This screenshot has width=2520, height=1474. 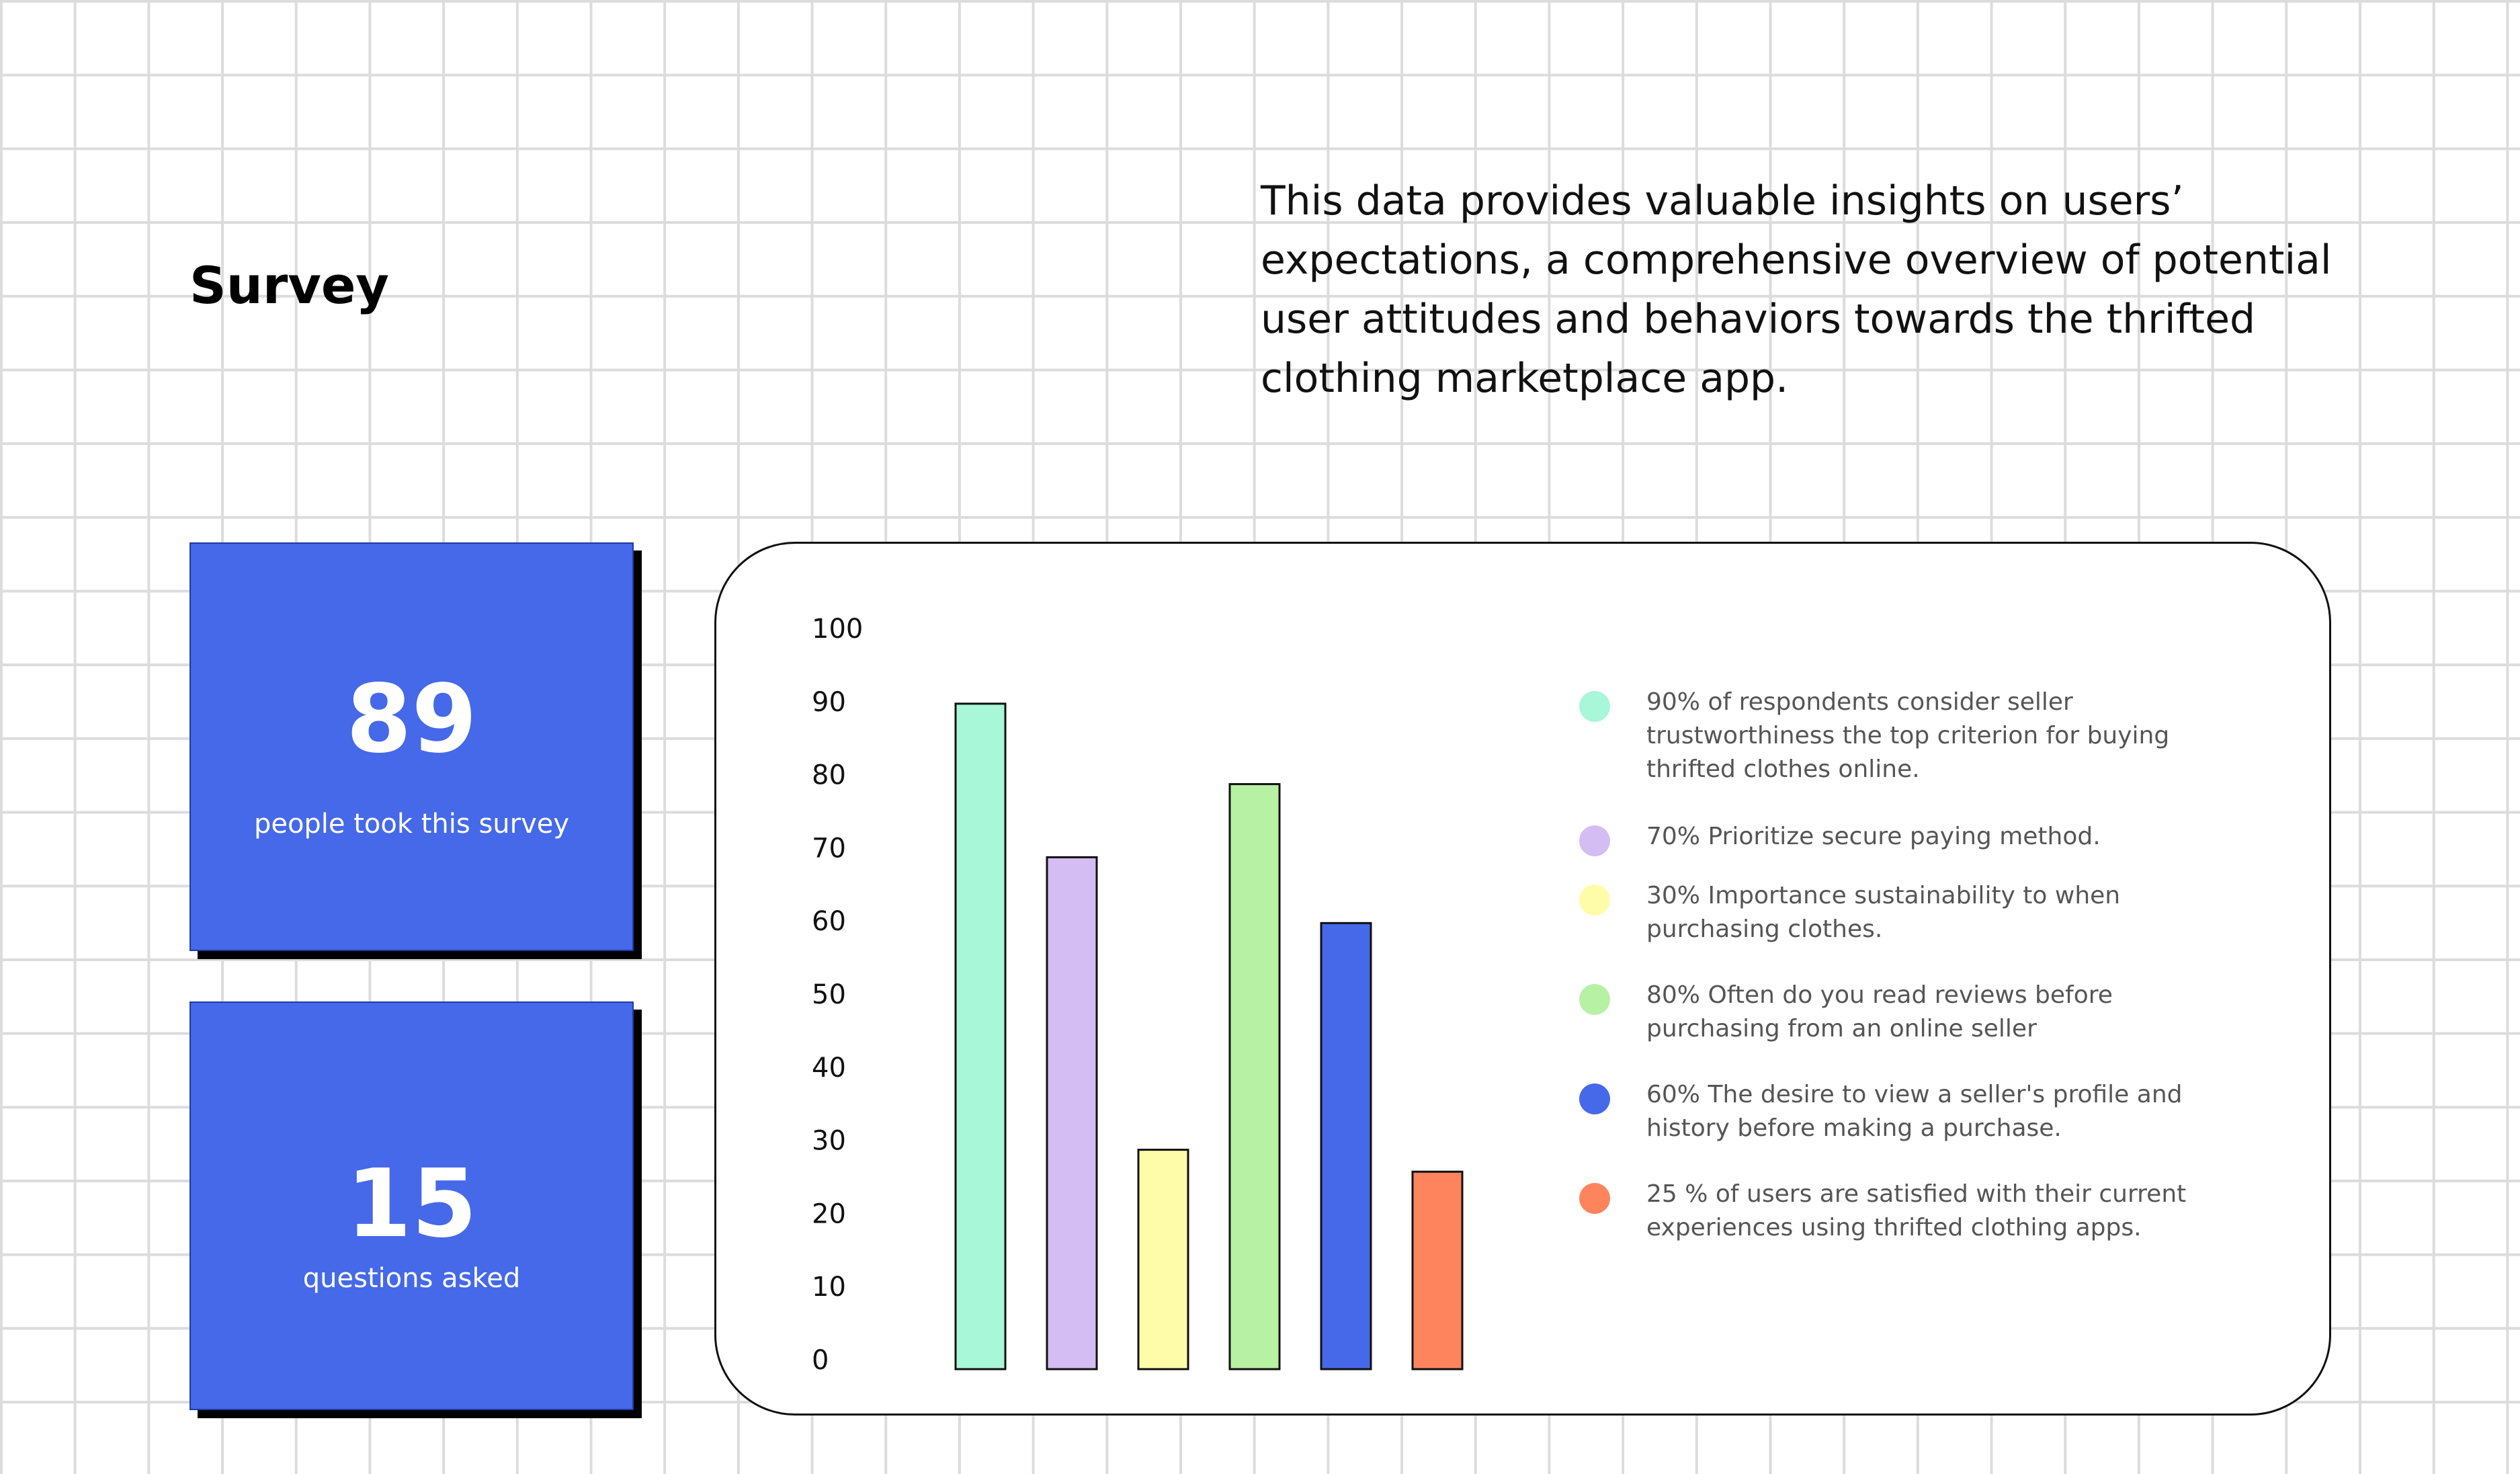 I want to click on stat-label: people took this survey, so click(x=412, y=824).